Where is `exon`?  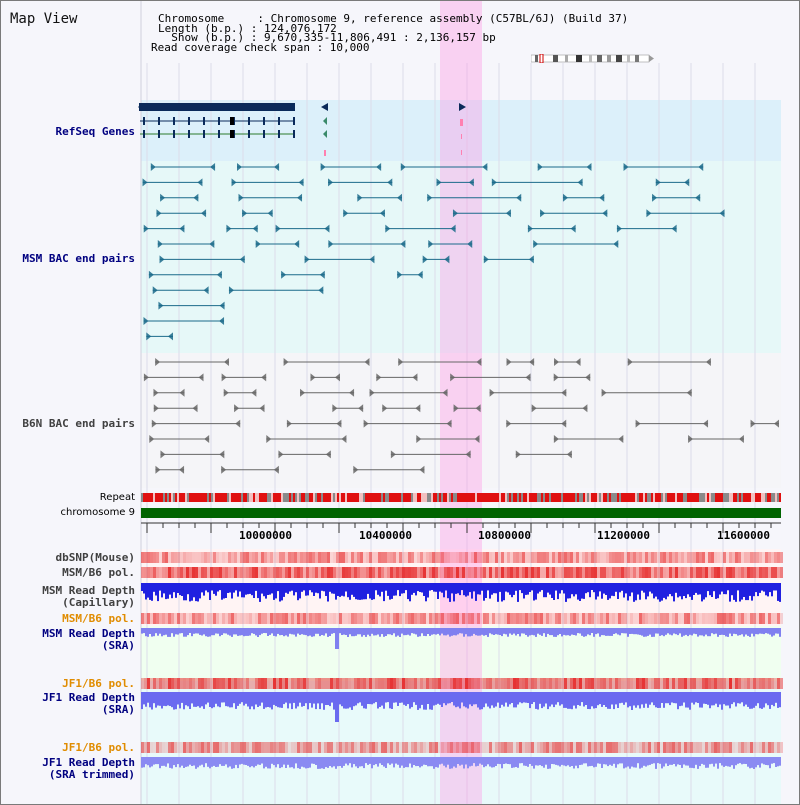 exon is located at coordinates (249, 121).